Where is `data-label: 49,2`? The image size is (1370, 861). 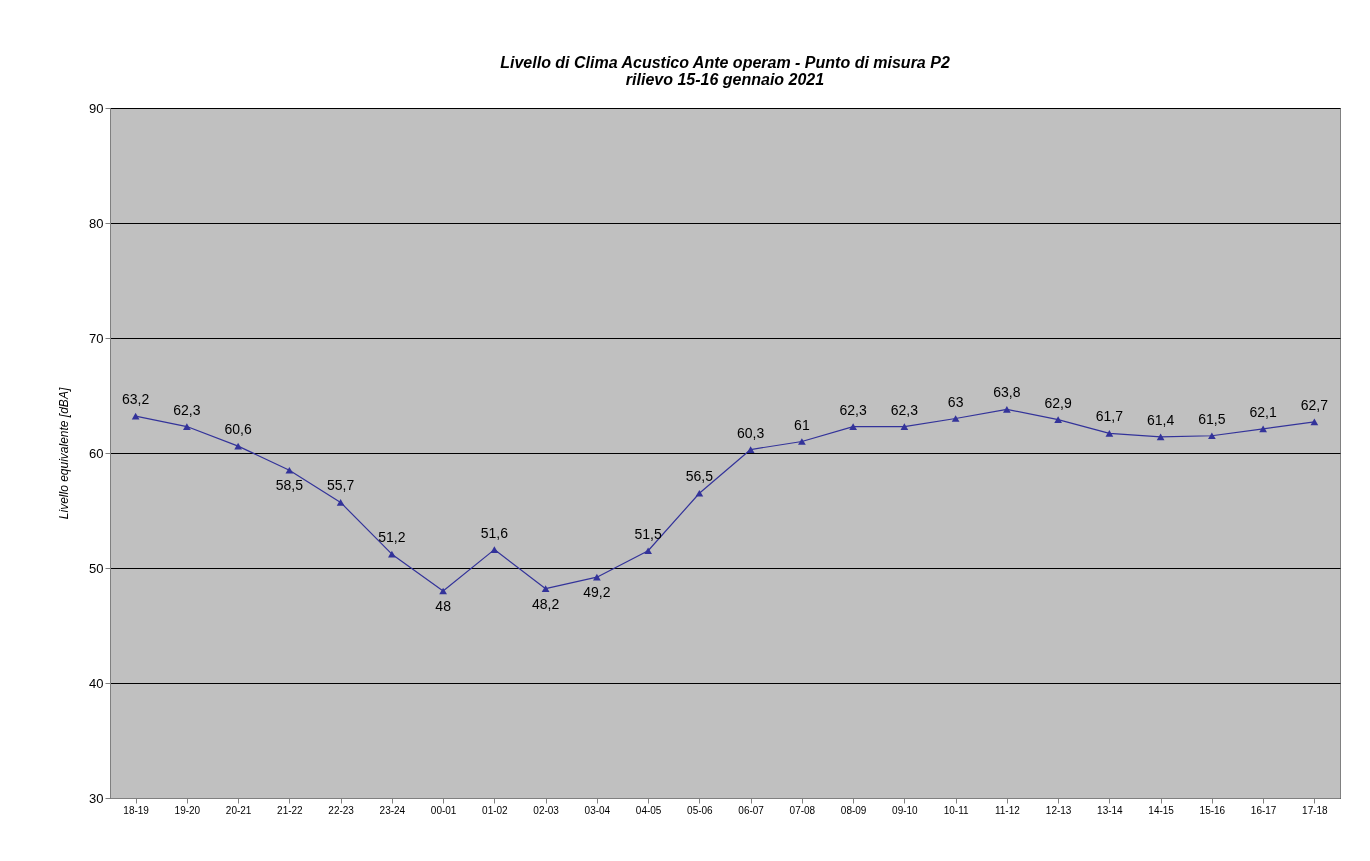
data-label: 49,2 is located at coordinates (597, 592).